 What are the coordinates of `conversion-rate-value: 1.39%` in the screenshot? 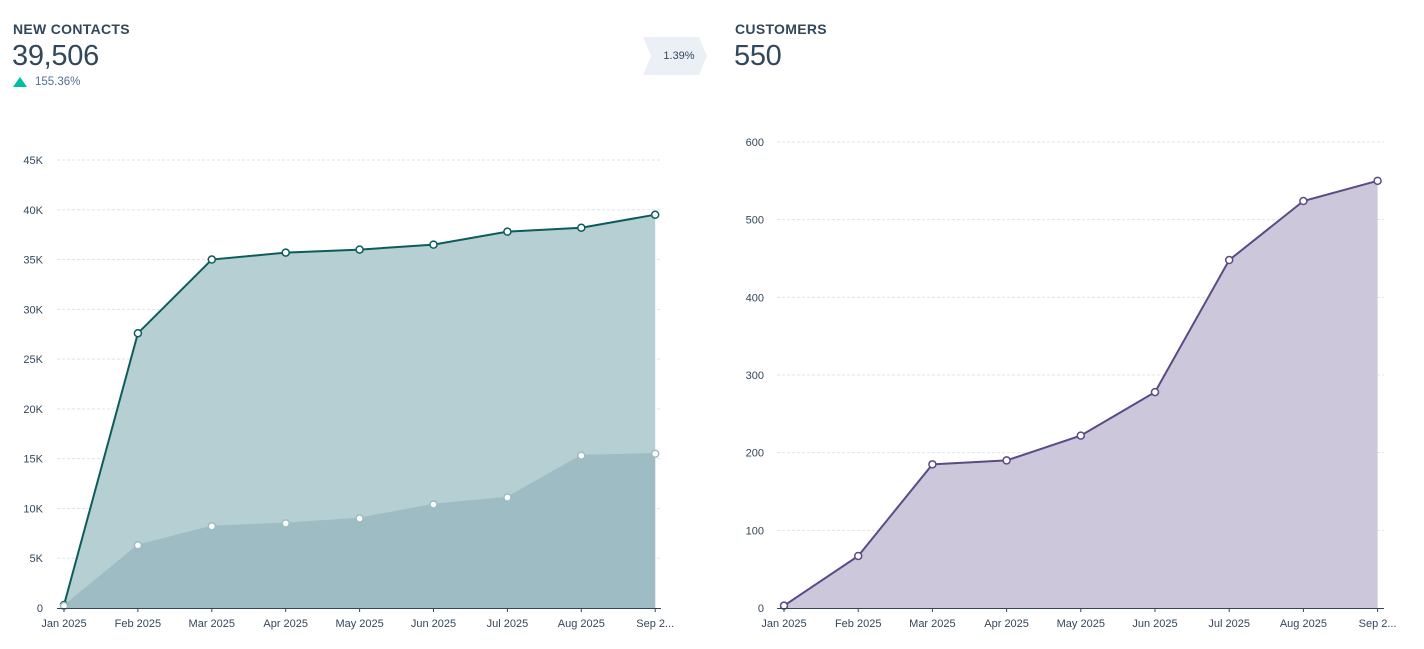 It's located at (679, 56).